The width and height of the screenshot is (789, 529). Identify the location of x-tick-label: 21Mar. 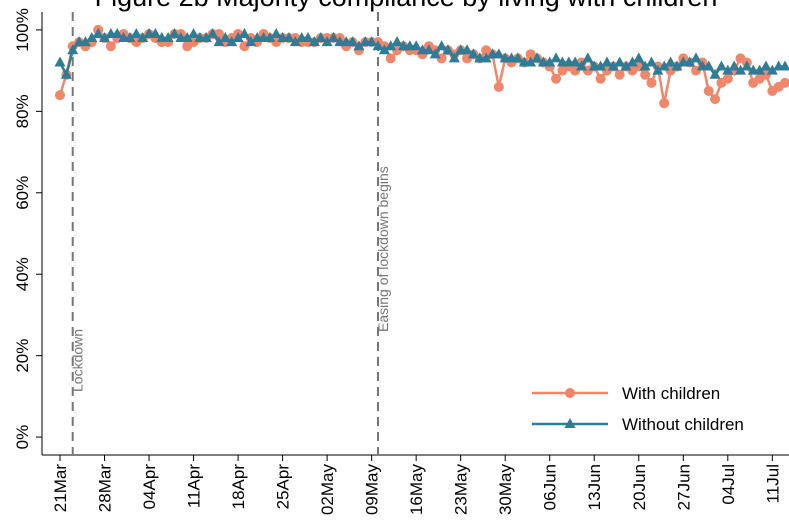
(60, 488).